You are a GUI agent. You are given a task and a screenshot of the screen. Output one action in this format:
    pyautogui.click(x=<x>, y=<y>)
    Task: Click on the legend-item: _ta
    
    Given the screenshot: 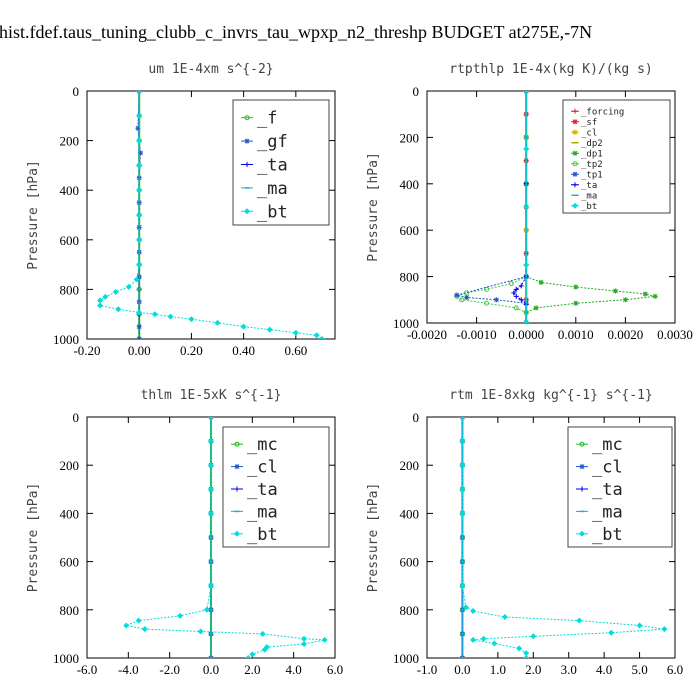 What is the action you would take?
    pyautogui.click(x=264, y=165)
    